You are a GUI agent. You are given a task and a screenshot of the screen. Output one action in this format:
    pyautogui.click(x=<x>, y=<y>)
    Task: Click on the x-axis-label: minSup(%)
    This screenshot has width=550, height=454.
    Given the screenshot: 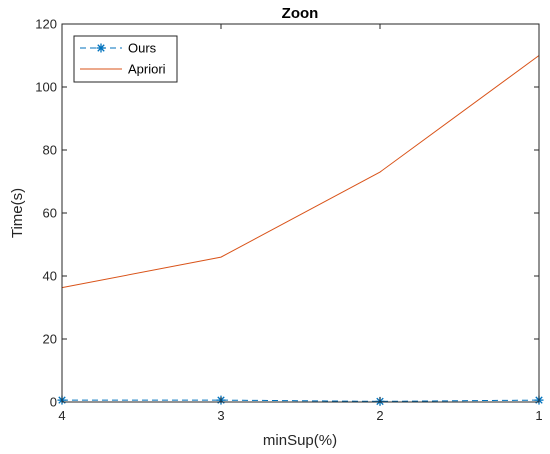 What is the action you would take?
    pyautogui.click(x=300, y=440)
    